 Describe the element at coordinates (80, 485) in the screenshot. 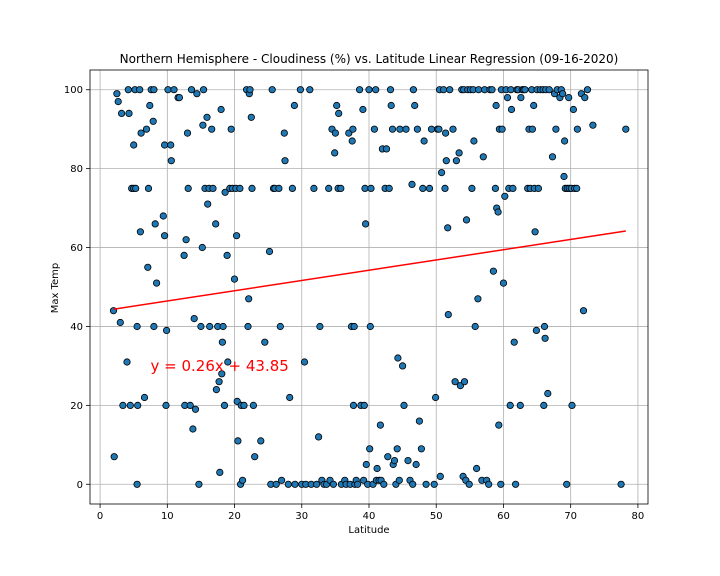

I see `y-tick-label: 0` at that location.